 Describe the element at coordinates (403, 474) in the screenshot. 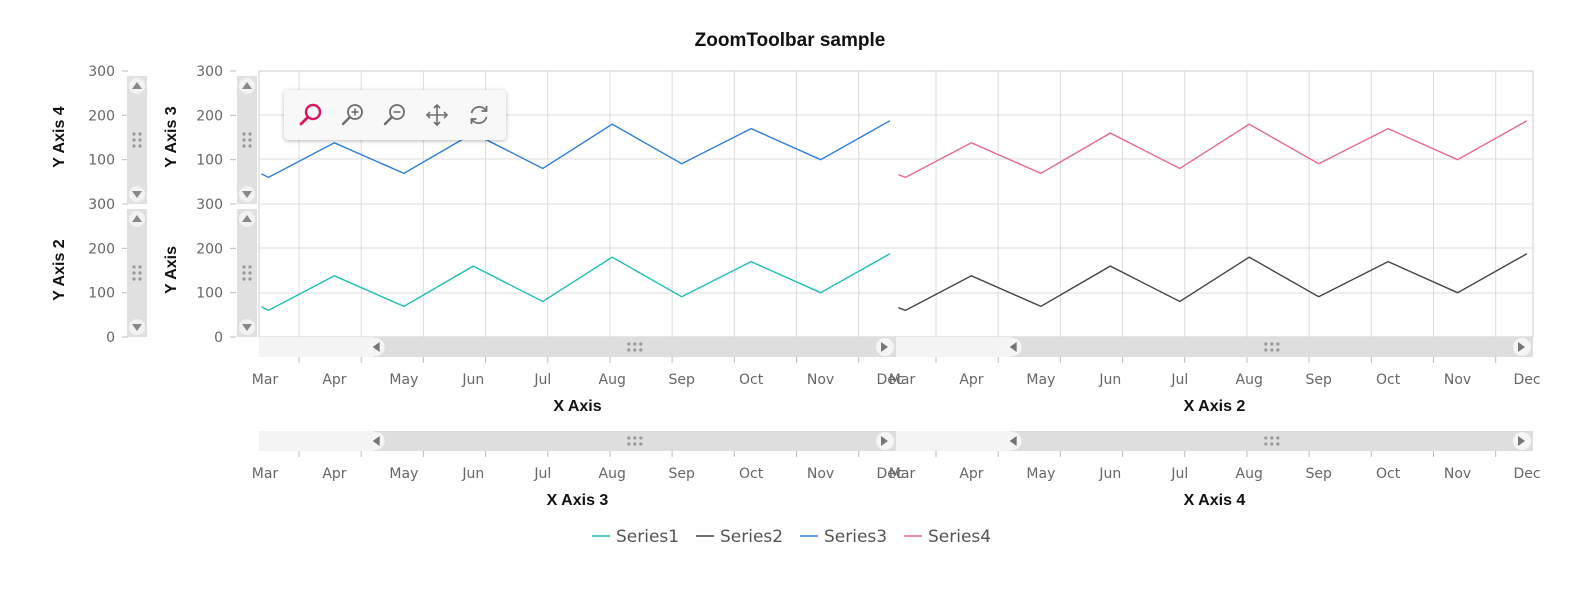

I see `x-tick-label: May` at that location.